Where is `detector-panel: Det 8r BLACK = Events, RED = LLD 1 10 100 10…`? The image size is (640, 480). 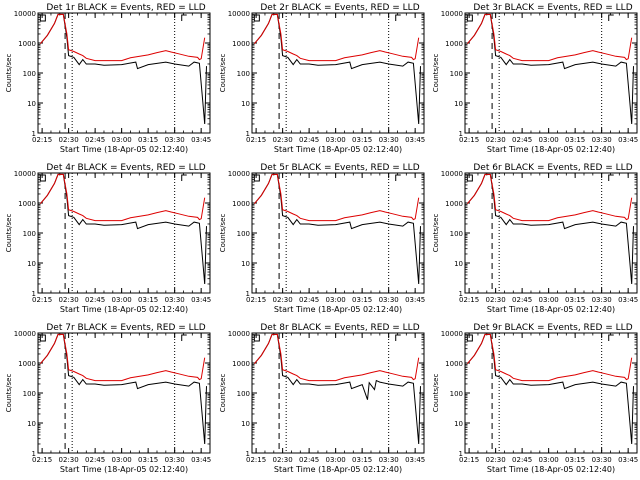
detector-panel: Det 8r BLACK = Events, RED = LLD 1 10 100 10… is located at coordinates (322, 398).